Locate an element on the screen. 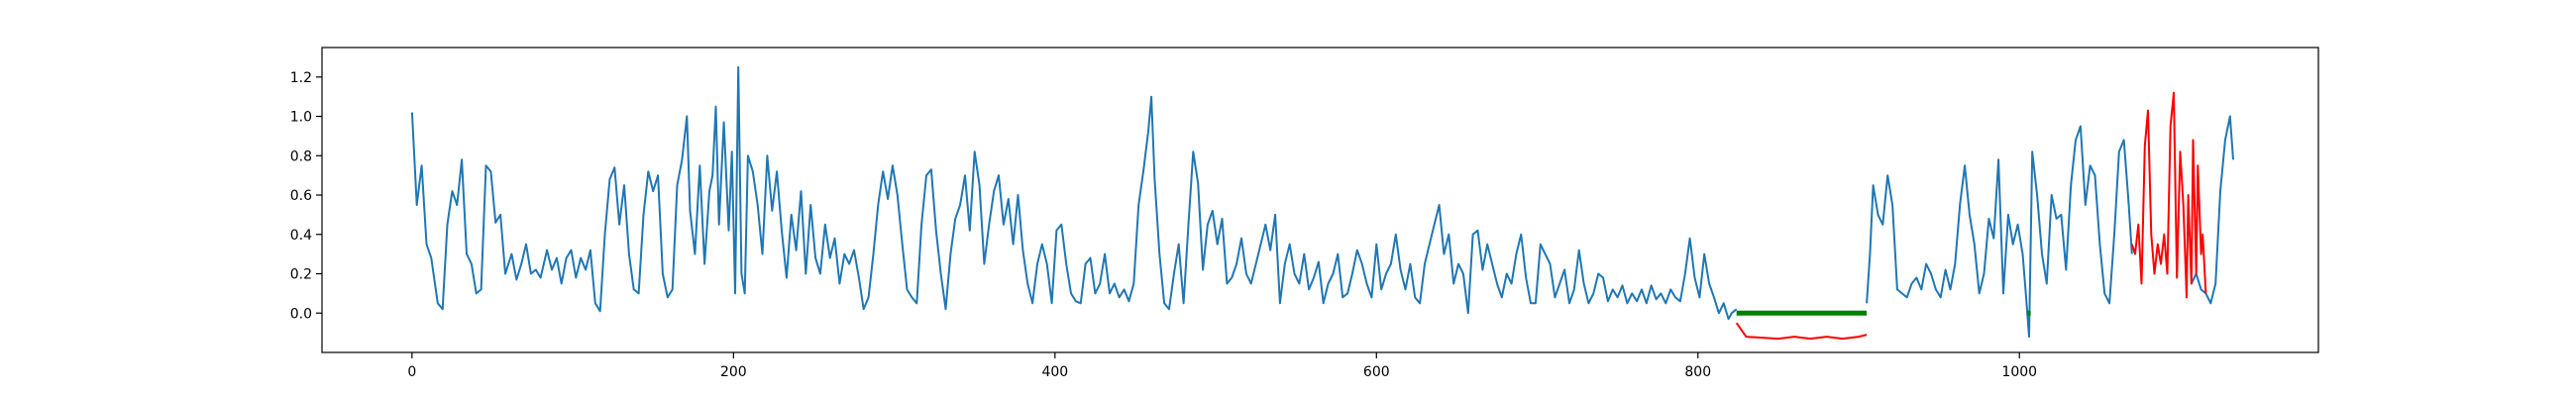 Image resolution: width=2576 pixels, height=396 pixels. y-tick-label: 1.2 is located at coordinates (301, 78).